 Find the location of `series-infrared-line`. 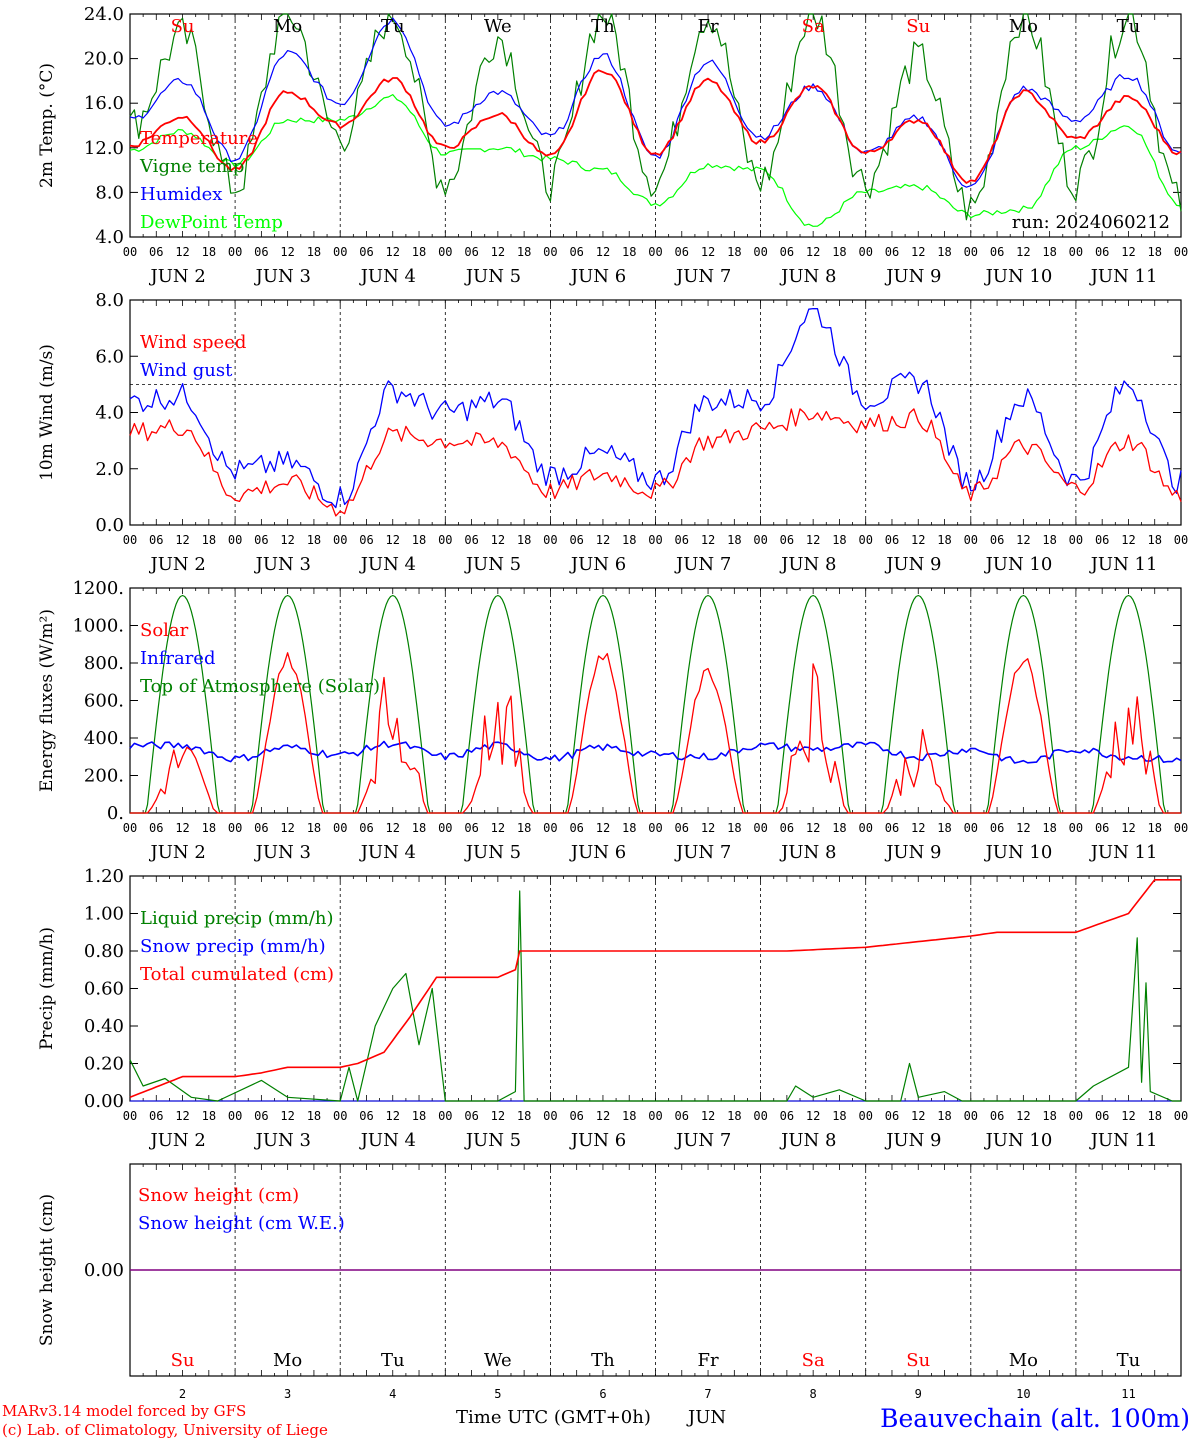

series-infrared-line is located at coordinates (655, 752).